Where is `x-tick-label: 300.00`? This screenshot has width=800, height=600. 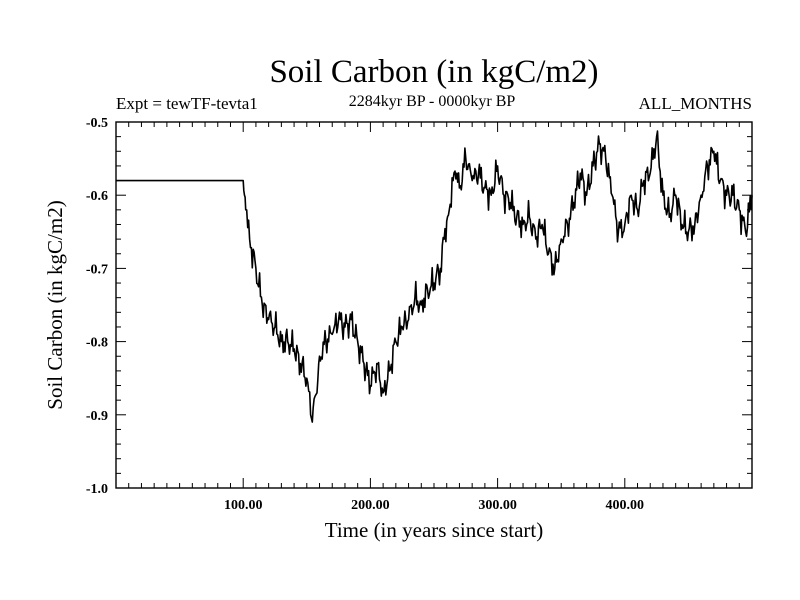
x-tick-label: 300.00 is located at coordinates (497, 505).